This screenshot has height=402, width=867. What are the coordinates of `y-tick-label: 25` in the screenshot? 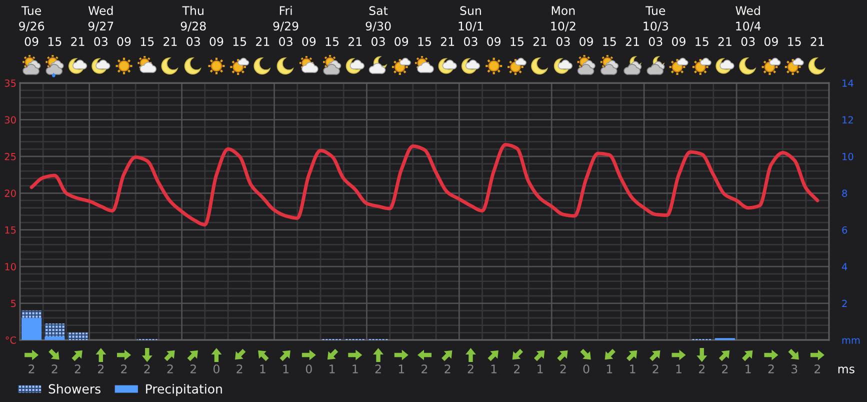 It's located at (10, 156).